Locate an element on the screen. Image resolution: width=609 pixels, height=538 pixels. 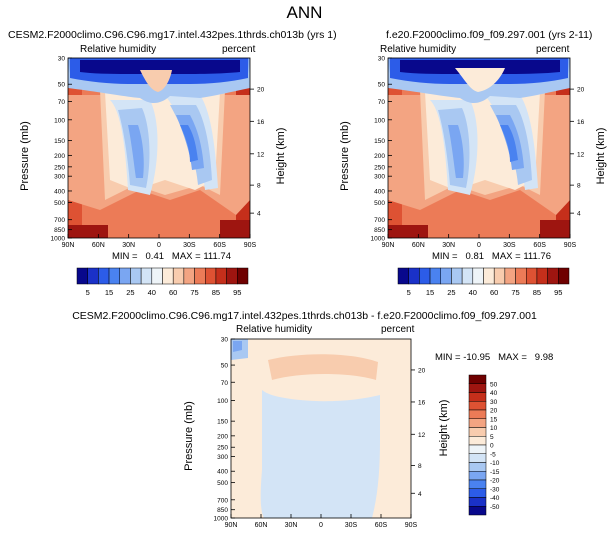
colorbar-label: -40 is located at coordinates (495, 498).